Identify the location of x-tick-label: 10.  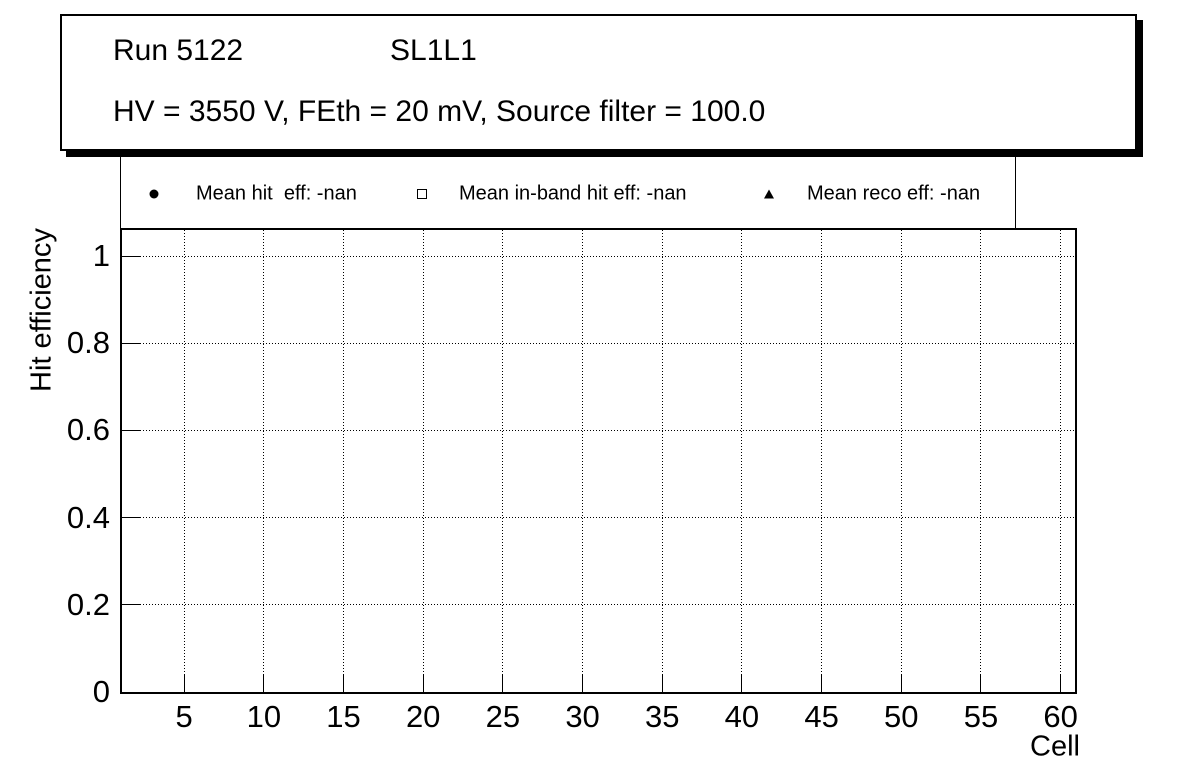
(264, 716).